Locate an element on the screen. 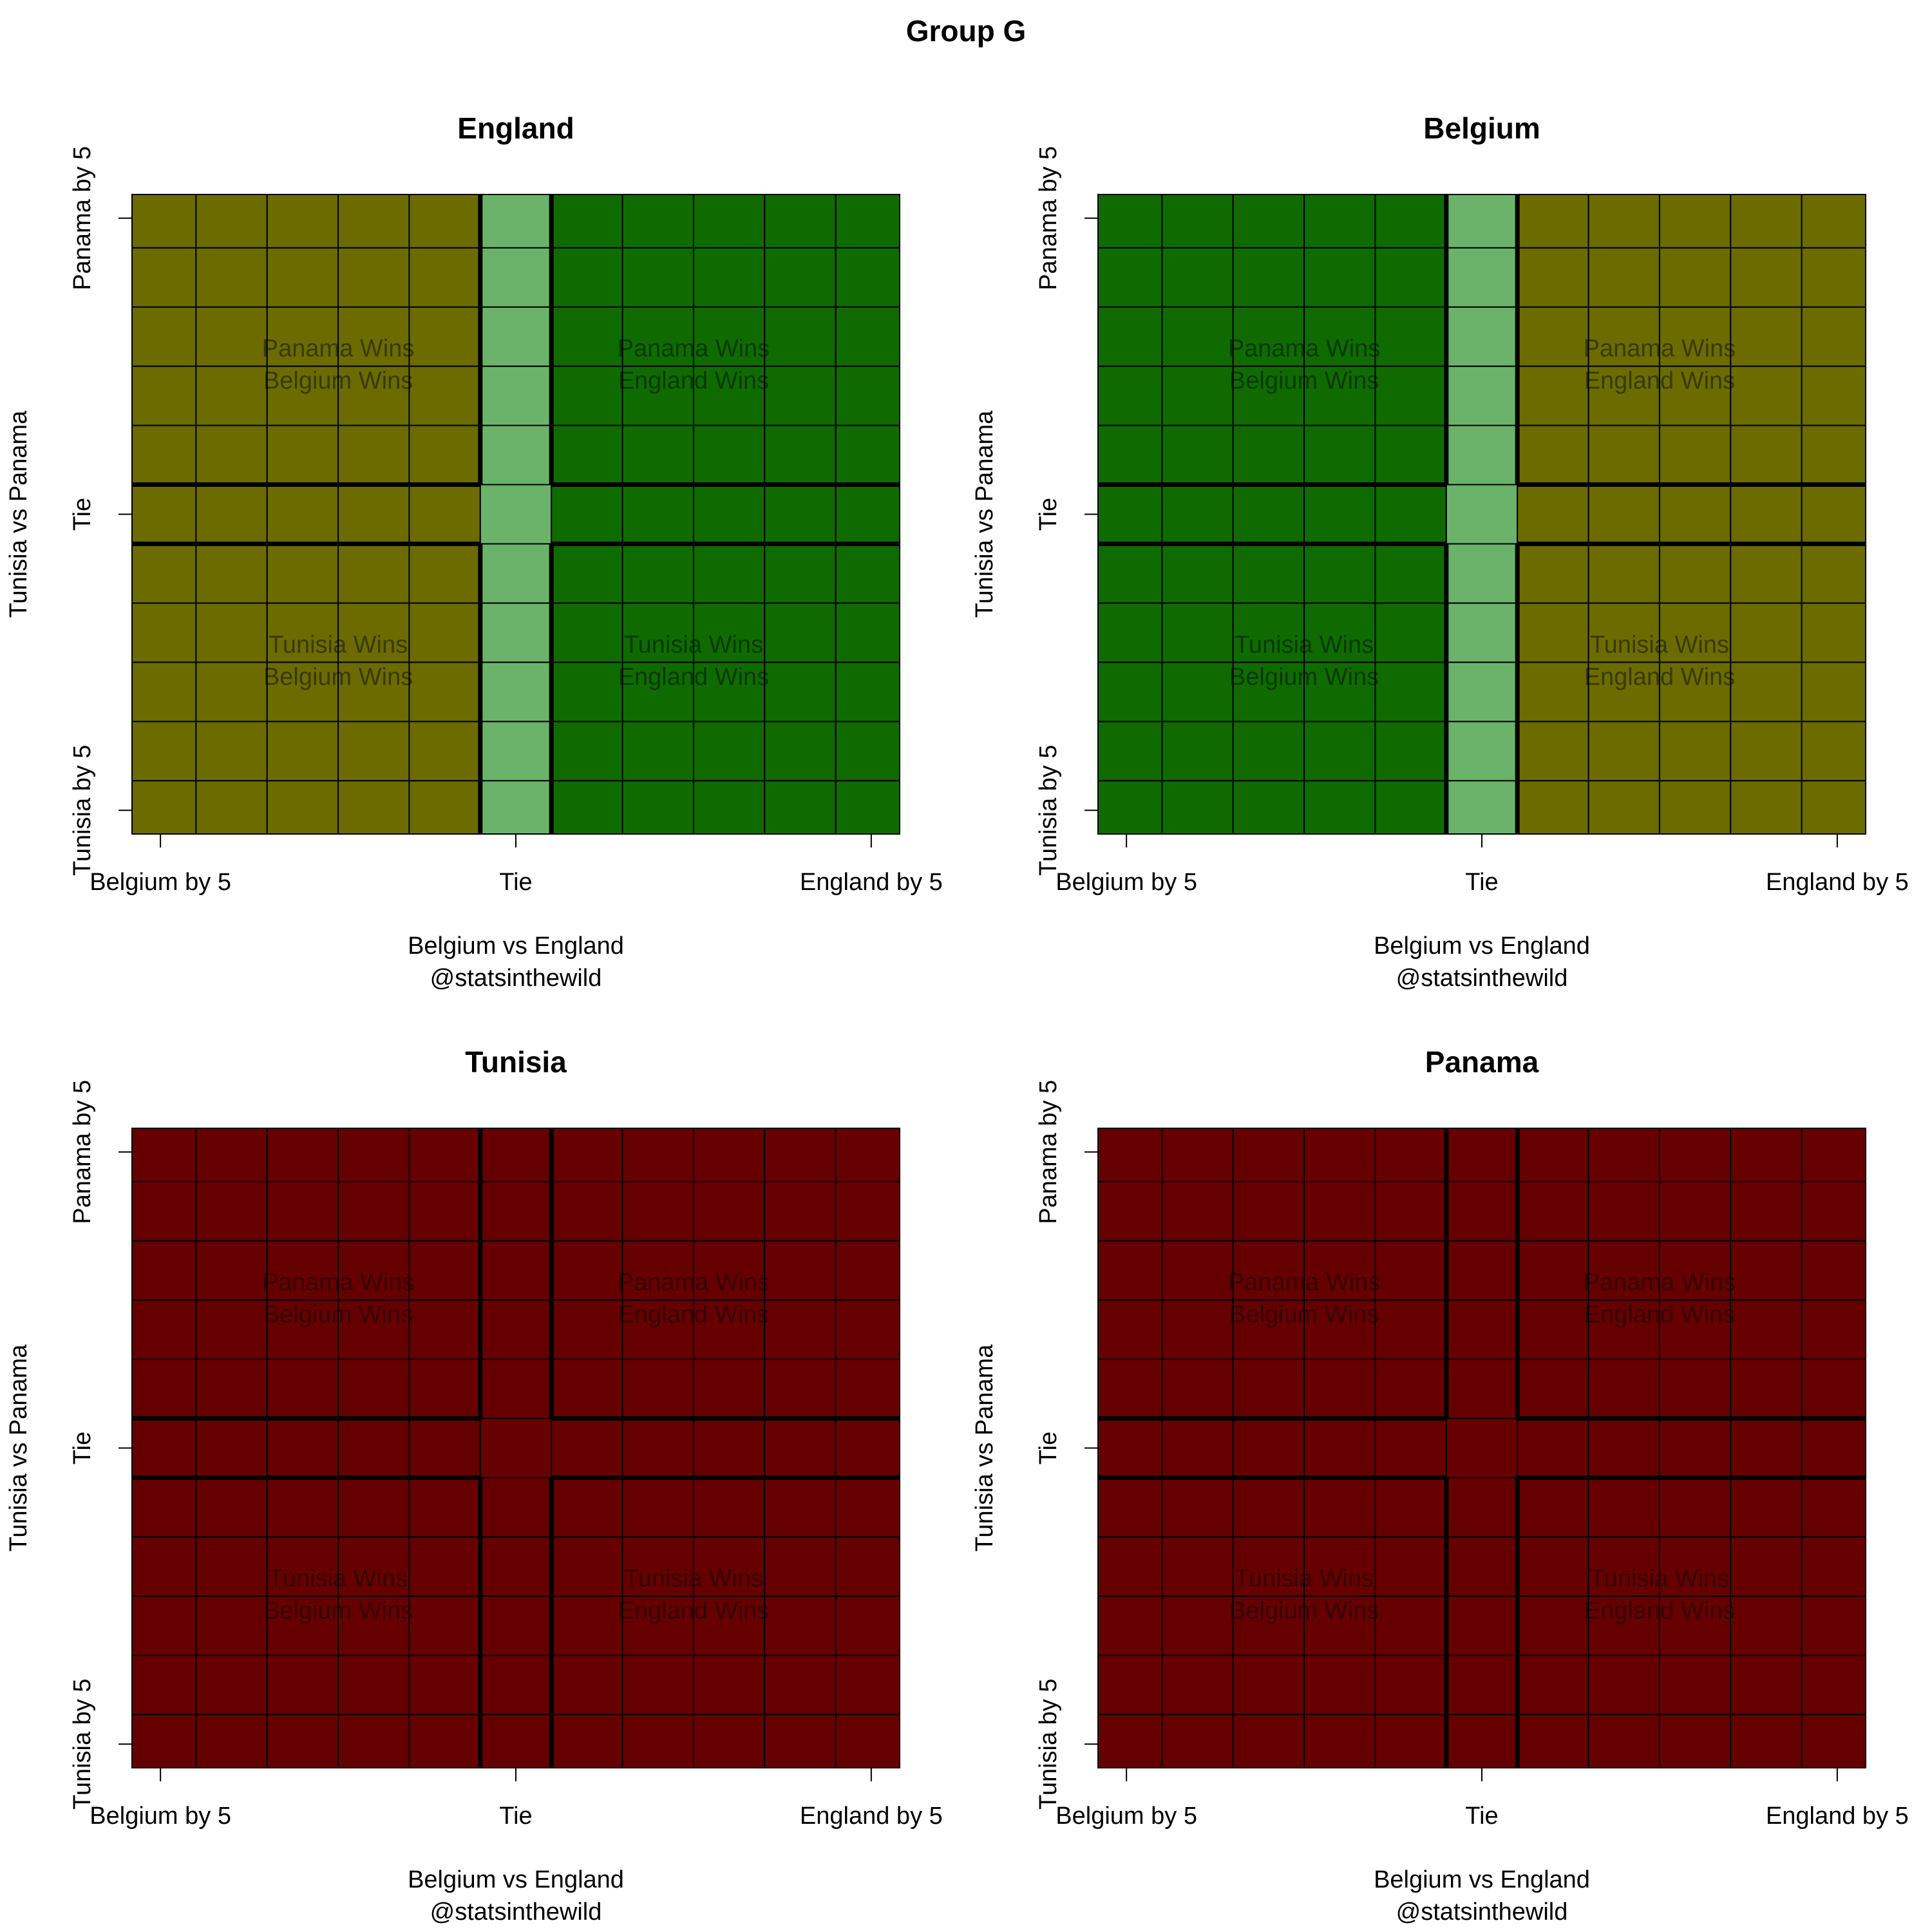 The image size is (1932, 1932). x-tick-label: England by 5 is located at coordinates (1837, 882).